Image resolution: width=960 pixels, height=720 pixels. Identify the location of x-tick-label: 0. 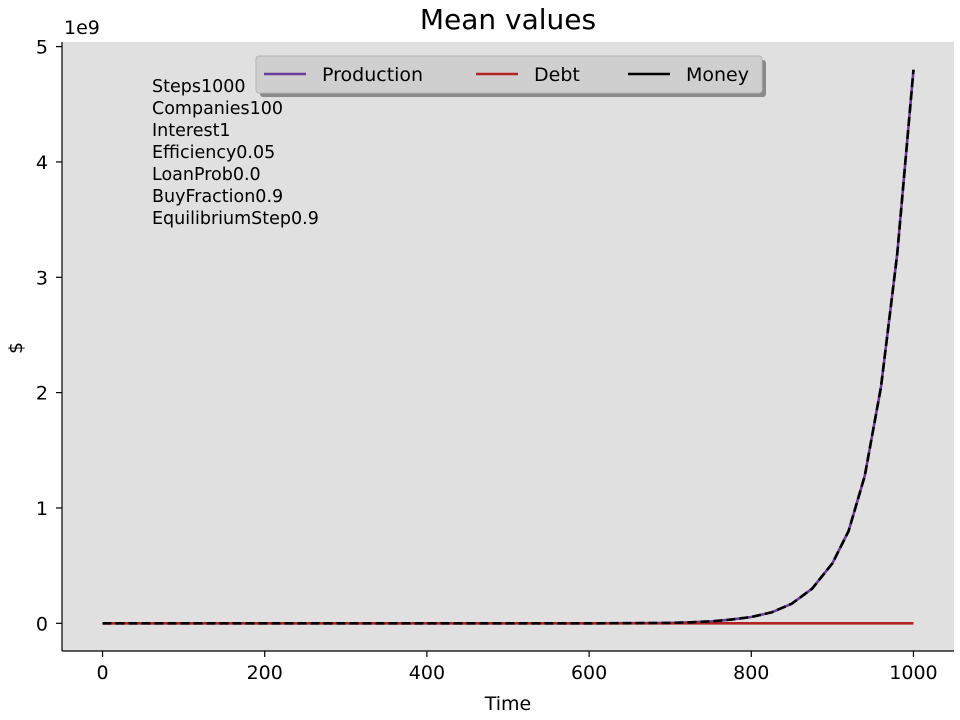
(102, 673).